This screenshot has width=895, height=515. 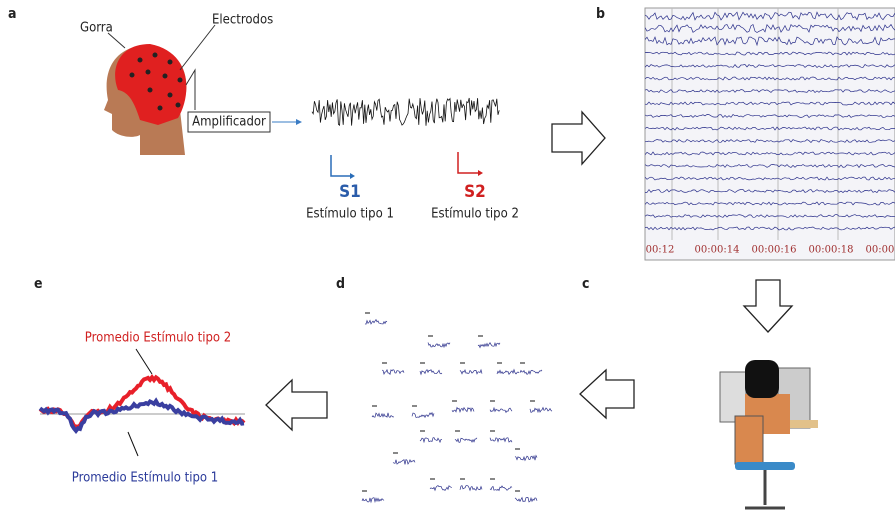 What do you see at coordinates (350, 192) in the screenshot?
I see `s1-label: S1` at bounding box center [350, 192].